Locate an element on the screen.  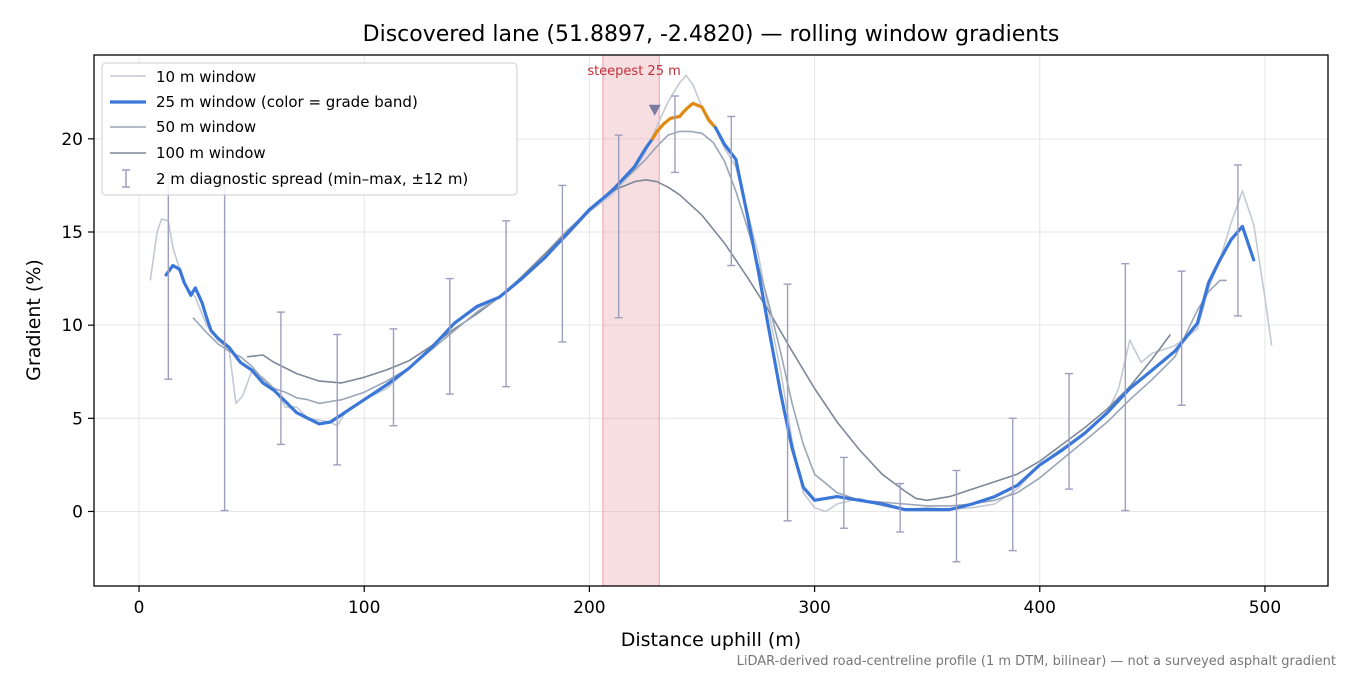
legend-label-w10: 10 m window is located at coordinates (206, 77).